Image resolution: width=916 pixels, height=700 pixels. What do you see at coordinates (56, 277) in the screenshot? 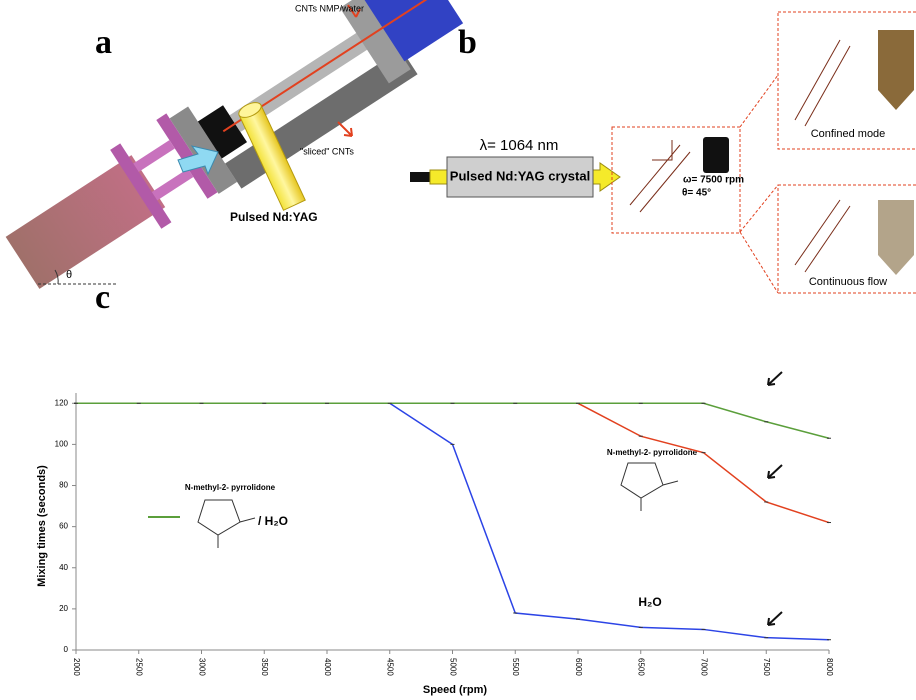
I see `angle-arc` at bounding box center [56, 277].